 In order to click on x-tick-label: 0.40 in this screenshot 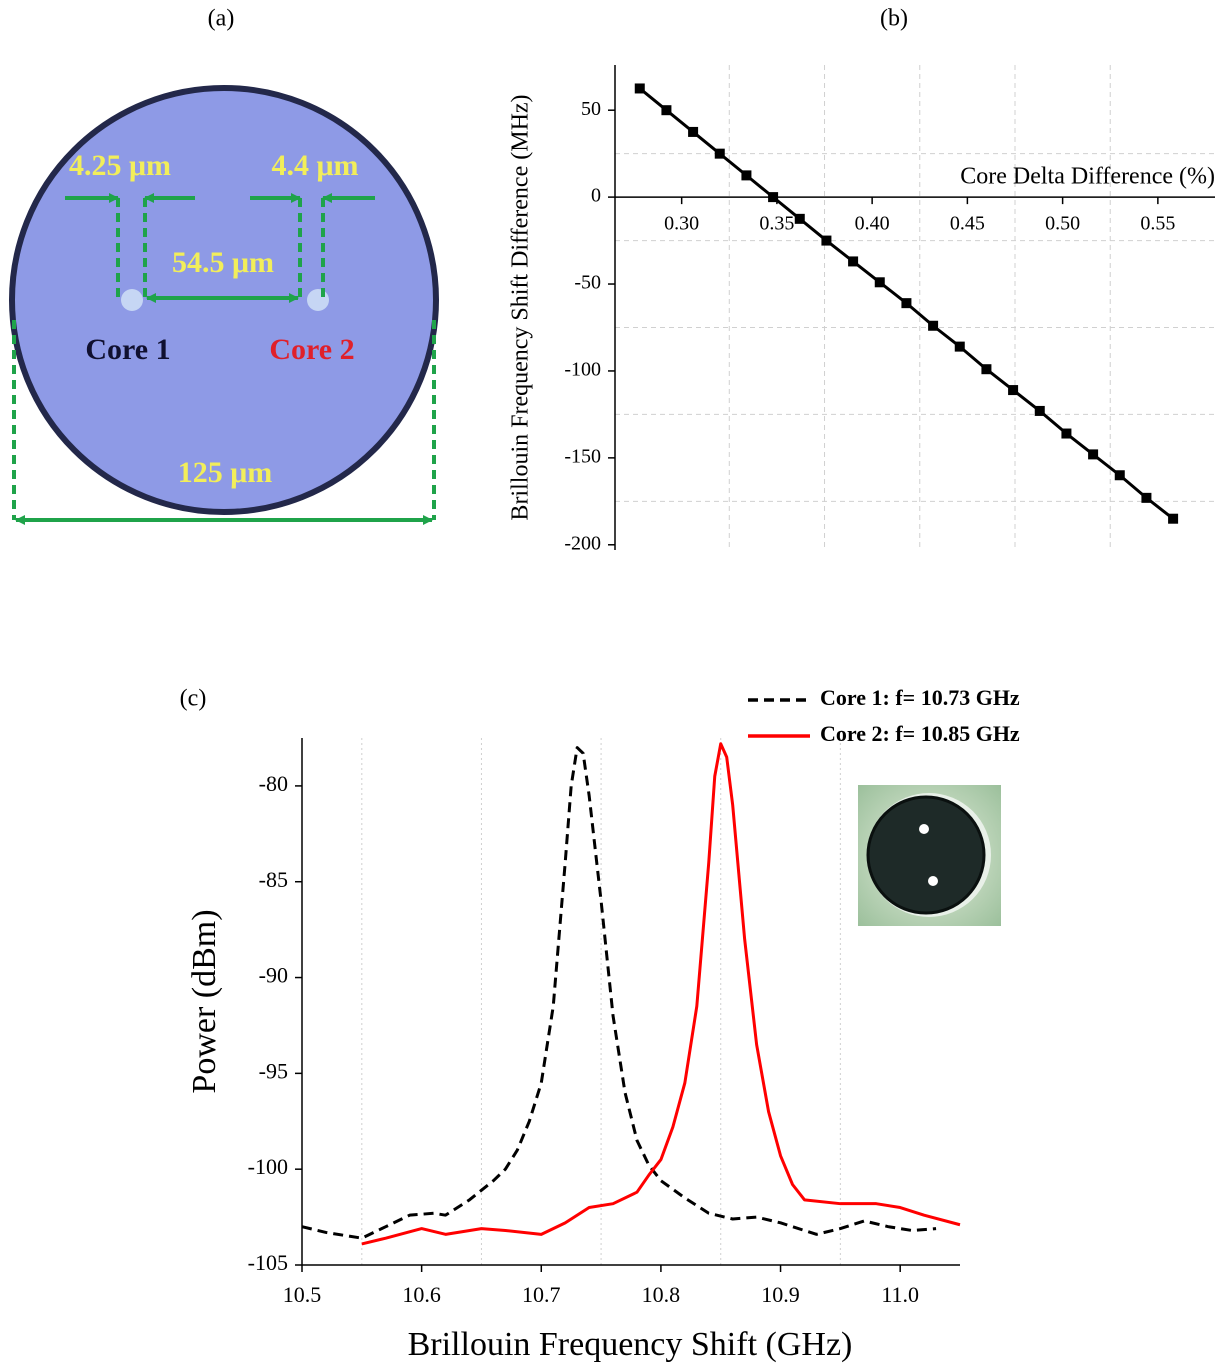, I will do `click(872, 224)`.